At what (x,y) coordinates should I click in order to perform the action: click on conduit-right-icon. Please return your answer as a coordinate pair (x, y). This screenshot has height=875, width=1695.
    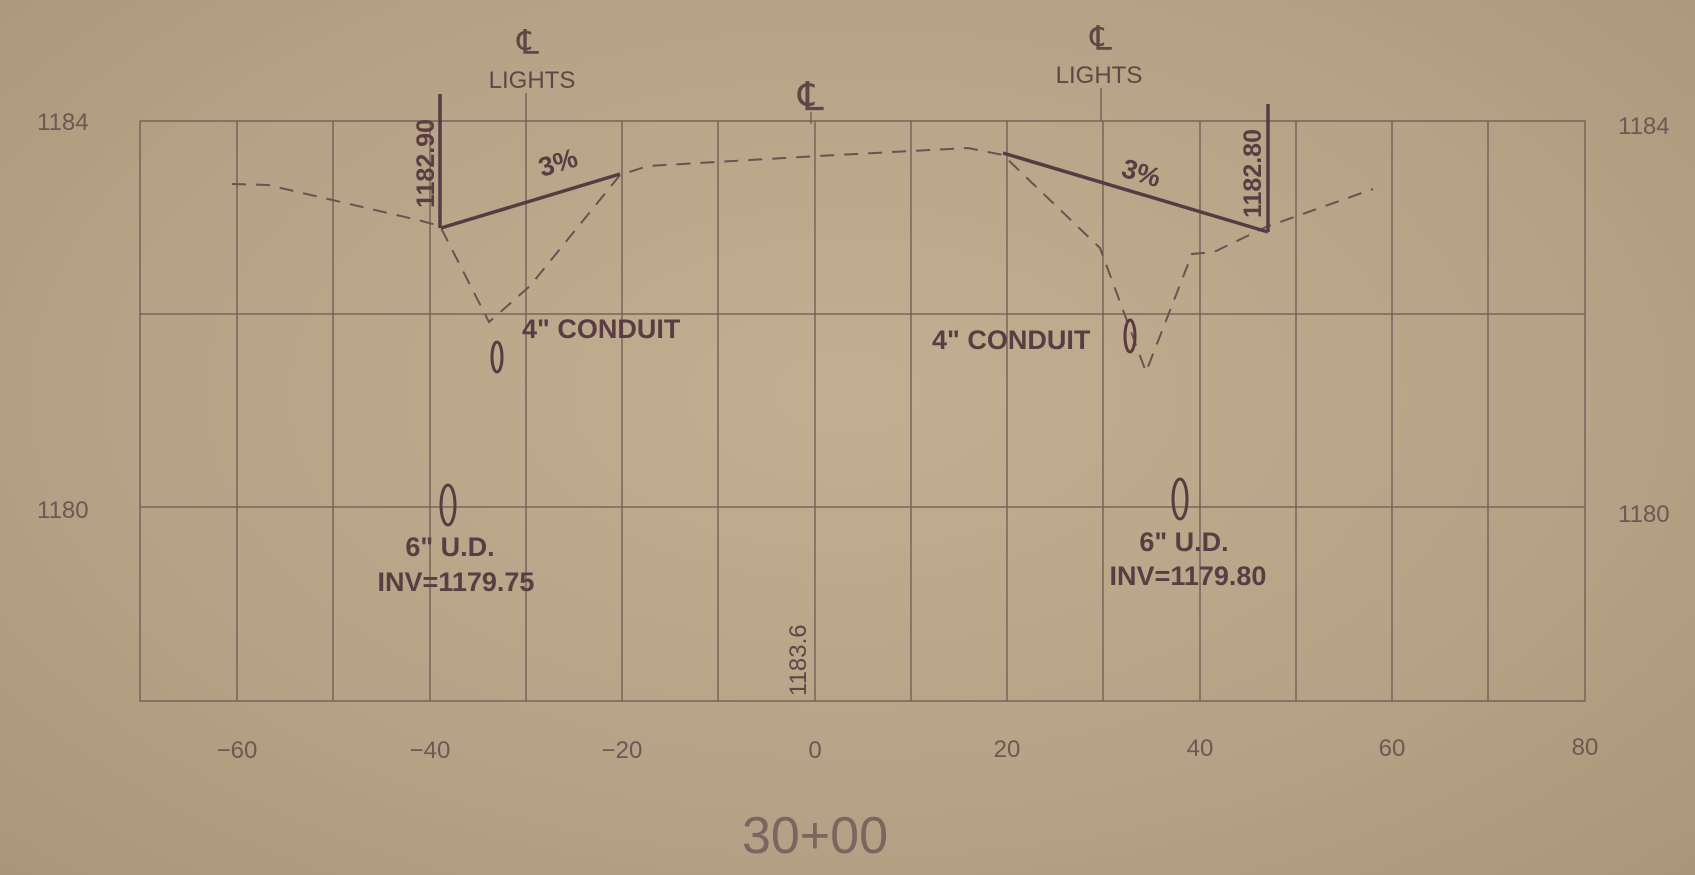
    Looking at the image, I should click on (1130, 336).